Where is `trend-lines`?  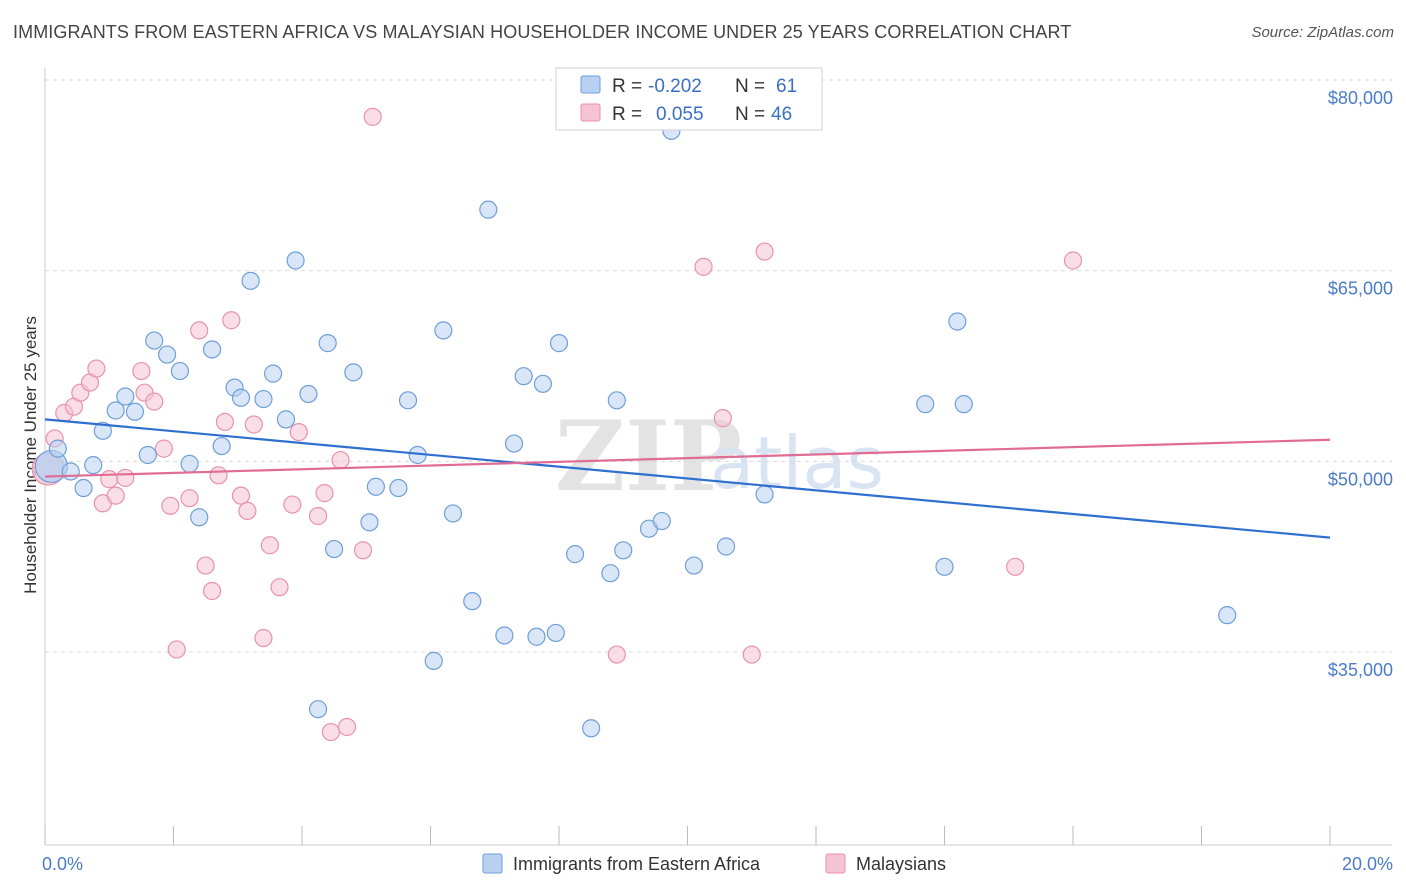
trend-lines is located at coordinates (687, 478).